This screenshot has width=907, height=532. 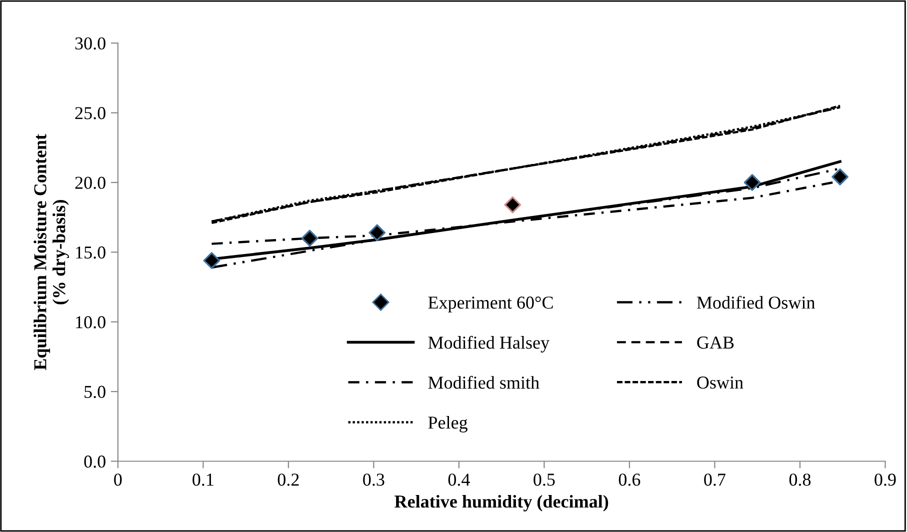 What do you see at coordinates (501, 503) in the screenshot?
I see `x-axis-title: Relative humidity (decimal)` at bounding box center [501, 503].